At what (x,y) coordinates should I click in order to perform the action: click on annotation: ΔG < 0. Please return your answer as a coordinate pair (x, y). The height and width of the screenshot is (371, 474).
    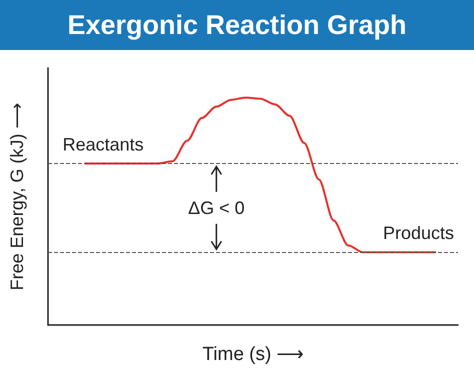
    Looking at the image, I should click on (216, 208).